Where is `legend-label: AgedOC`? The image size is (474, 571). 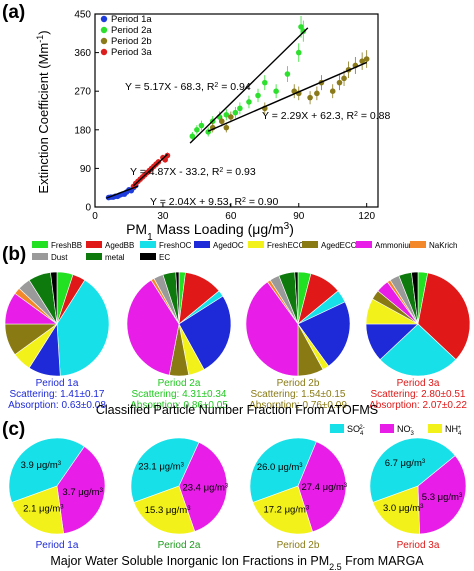
legend-label: AgedOC is located at coordinates (228, 245).